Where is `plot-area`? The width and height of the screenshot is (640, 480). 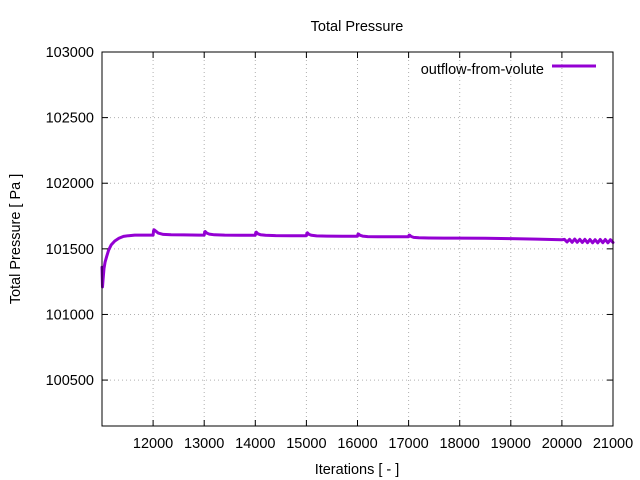
plot-area is located at coordinates (357, 258).